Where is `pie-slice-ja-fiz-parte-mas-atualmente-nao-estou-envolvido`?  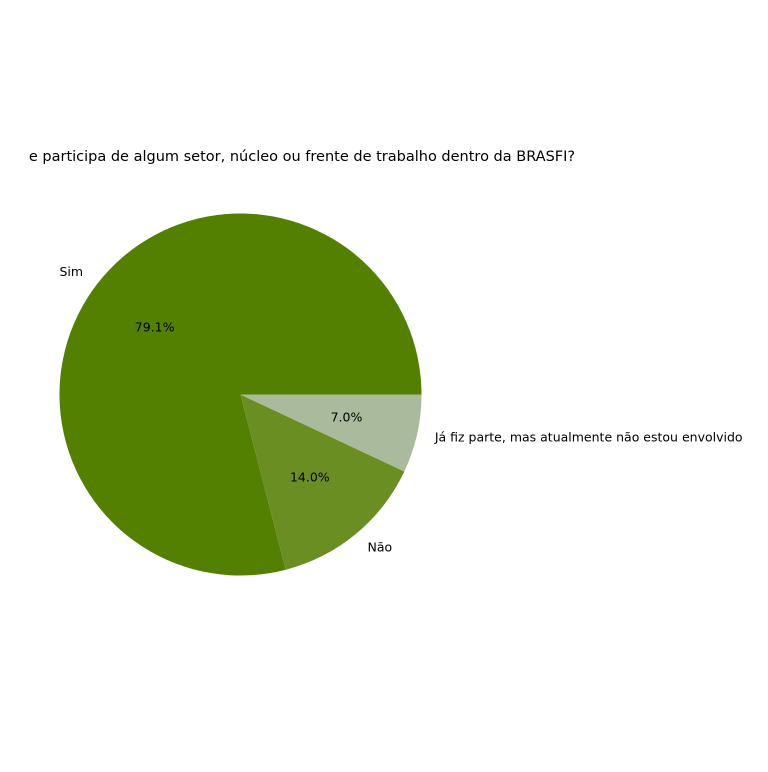
pie-slice-ja-fiz-parte-mas-atualmente-nao-estou-envolvido is located at coordinates (331, 433).